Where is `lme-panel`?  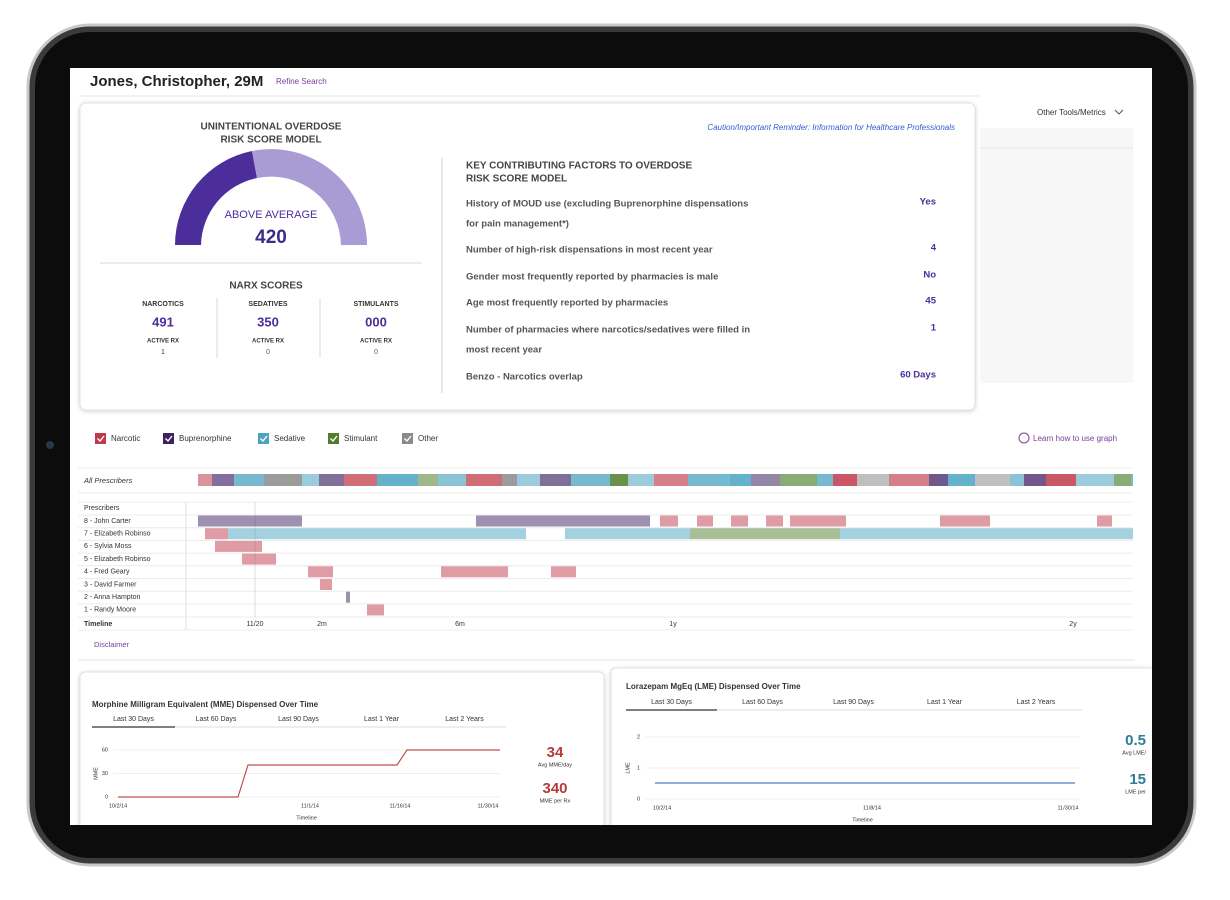
lme-panel is located at coordinates (881, 746).